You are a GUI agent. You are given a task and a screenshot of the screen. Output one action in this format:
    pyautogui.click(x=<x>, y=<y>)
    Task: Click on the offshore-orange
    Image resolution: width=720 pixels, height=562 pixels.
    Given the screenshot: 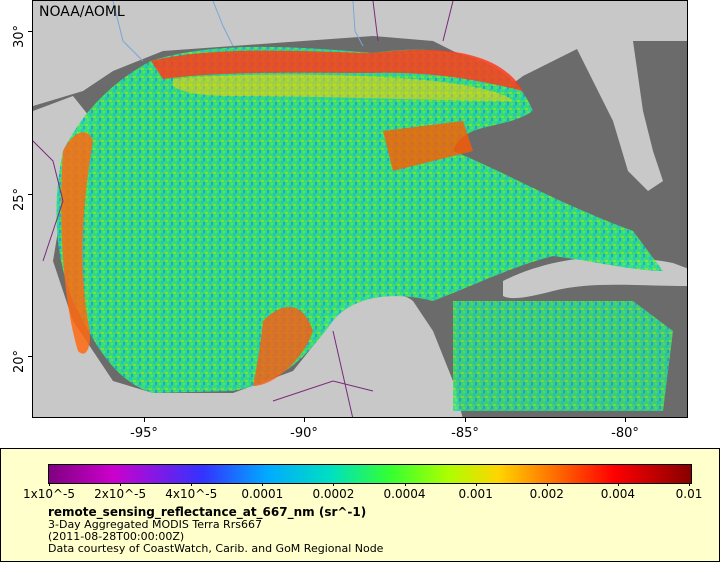 What is the action you would take?
    pyautogui.click(x=428, y=146)
    